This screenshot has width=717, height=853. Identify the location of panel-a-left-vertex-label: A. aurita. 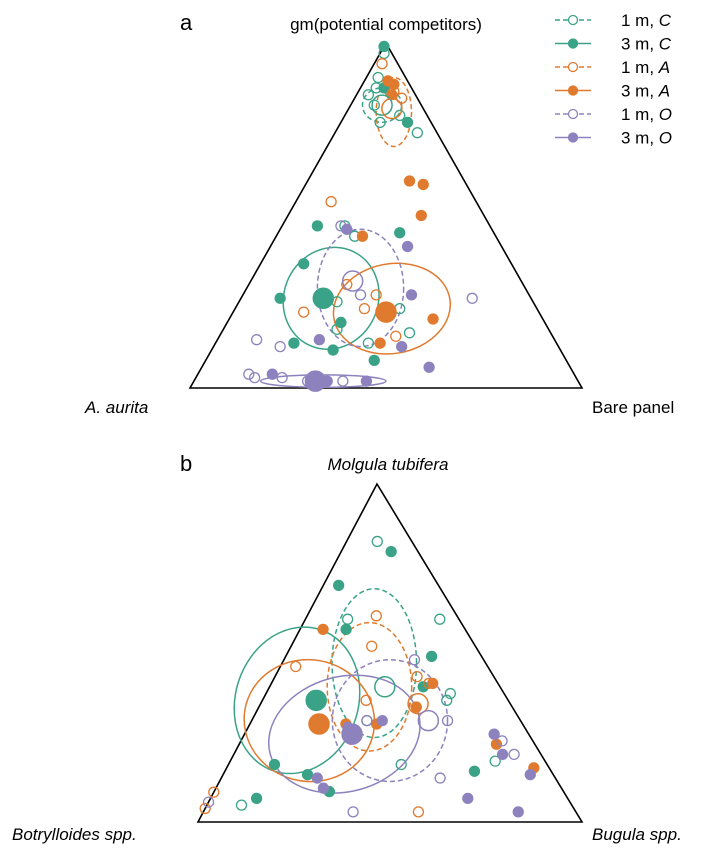
(116, 407).